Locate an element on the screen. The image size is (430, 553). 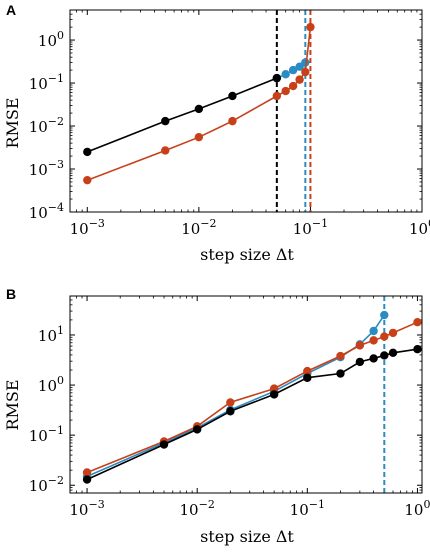
panel-a-xlabel: step size Δt is located at coordinates (247, 254).